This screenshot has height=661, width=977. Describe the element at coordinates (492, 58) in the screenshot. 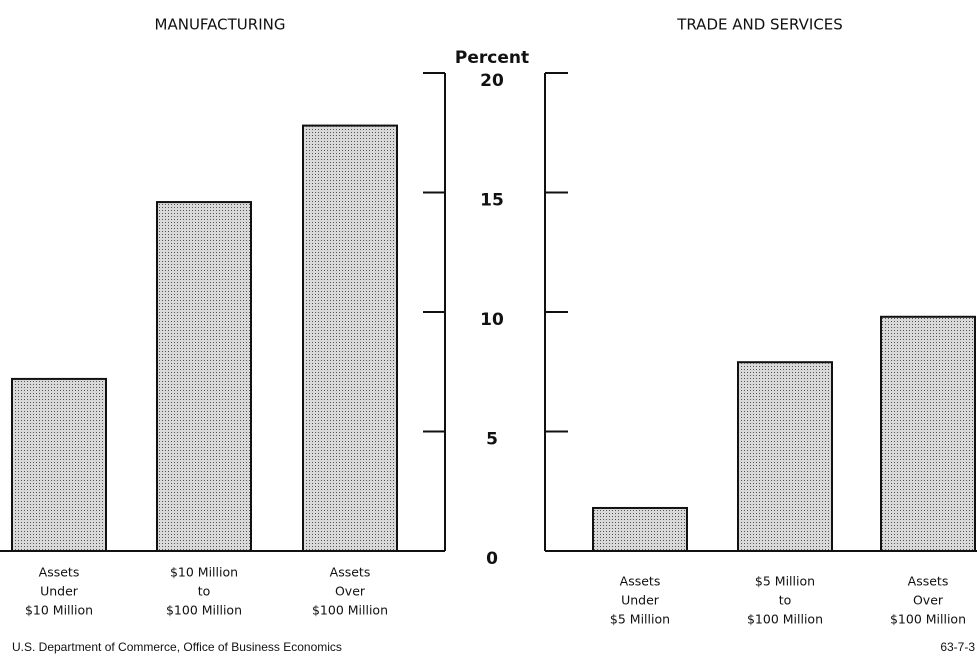

I see `y-axis-label: Percent` at that location.